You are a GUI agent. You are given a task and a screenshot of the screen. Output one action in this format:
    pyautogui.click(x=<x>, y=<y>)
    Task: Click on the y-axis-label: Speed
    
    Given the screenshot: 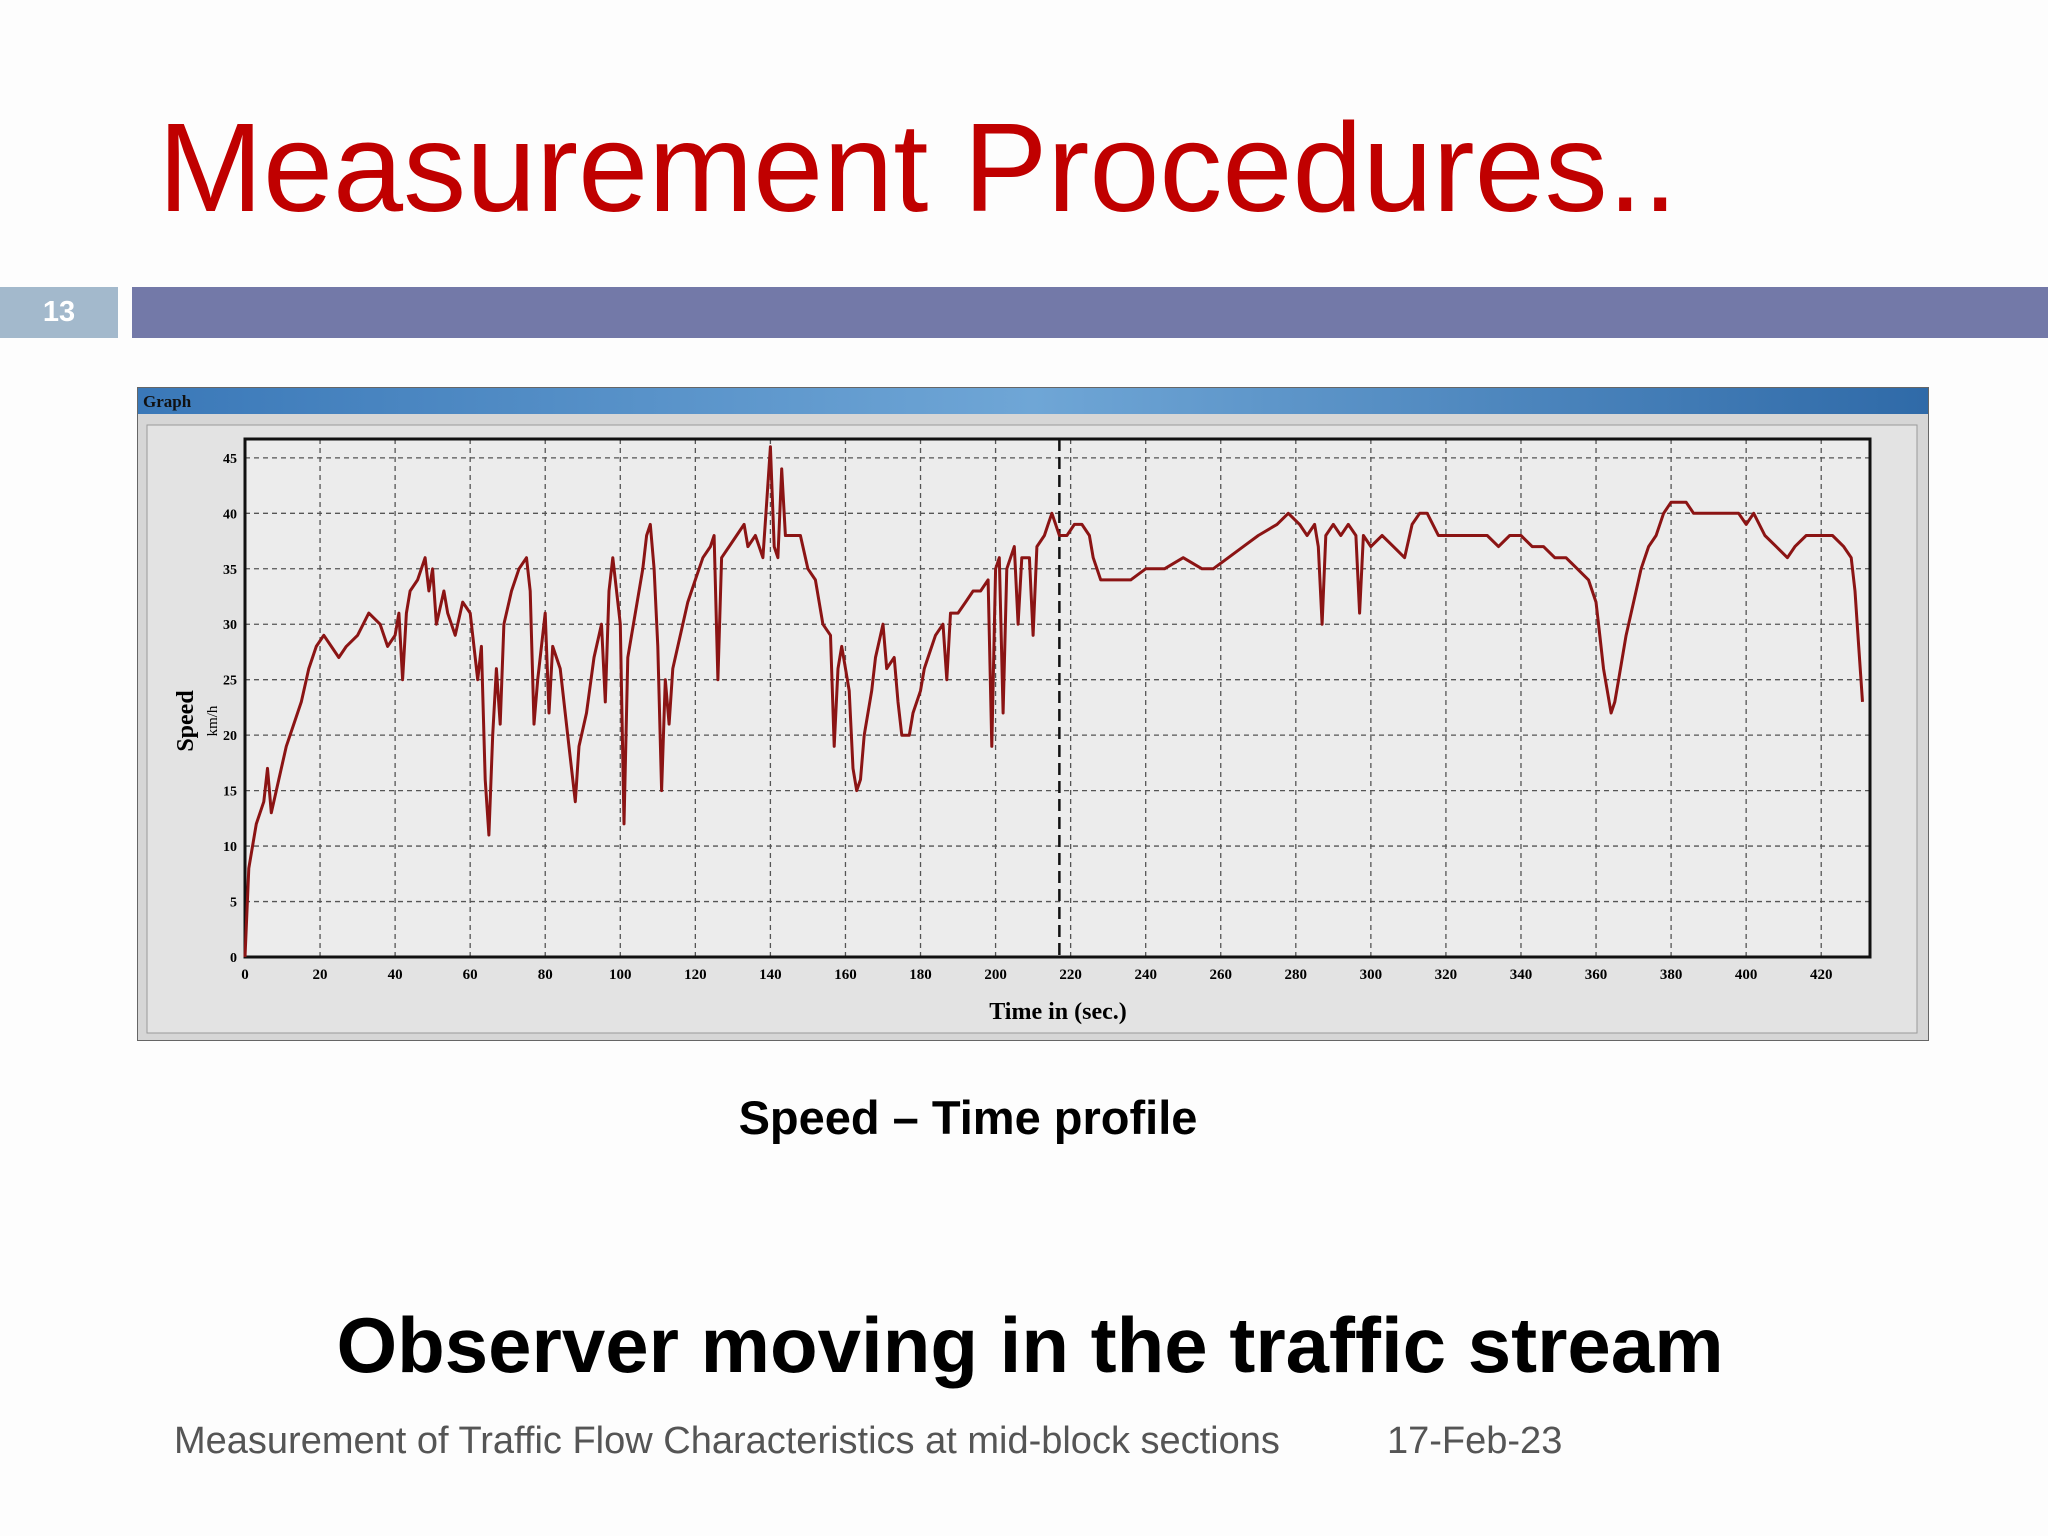 What is the action you would take?
    pyautogui.click(x=186, y=721)
    